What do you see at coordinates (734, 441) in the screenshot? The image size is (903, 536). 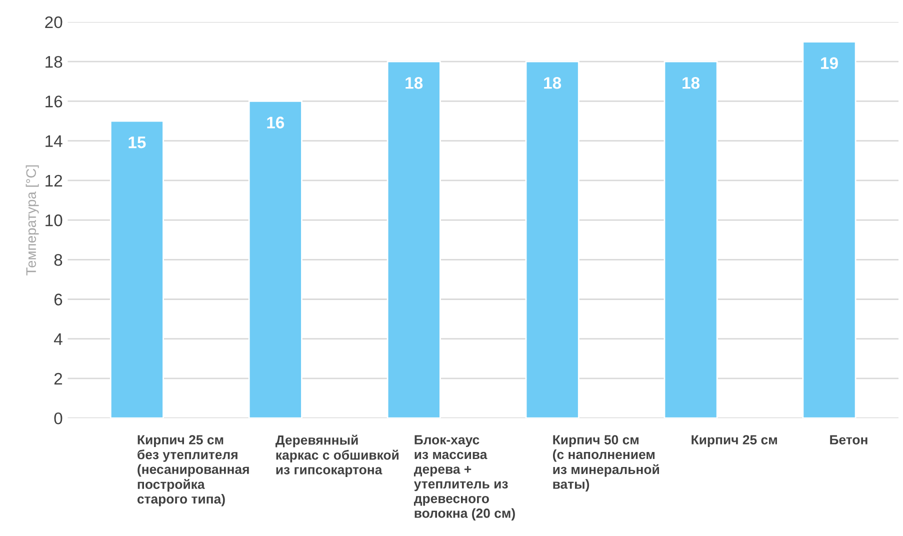 I see `x-tick-label: Кирпич 25 см` at bounding box center [734, 441].